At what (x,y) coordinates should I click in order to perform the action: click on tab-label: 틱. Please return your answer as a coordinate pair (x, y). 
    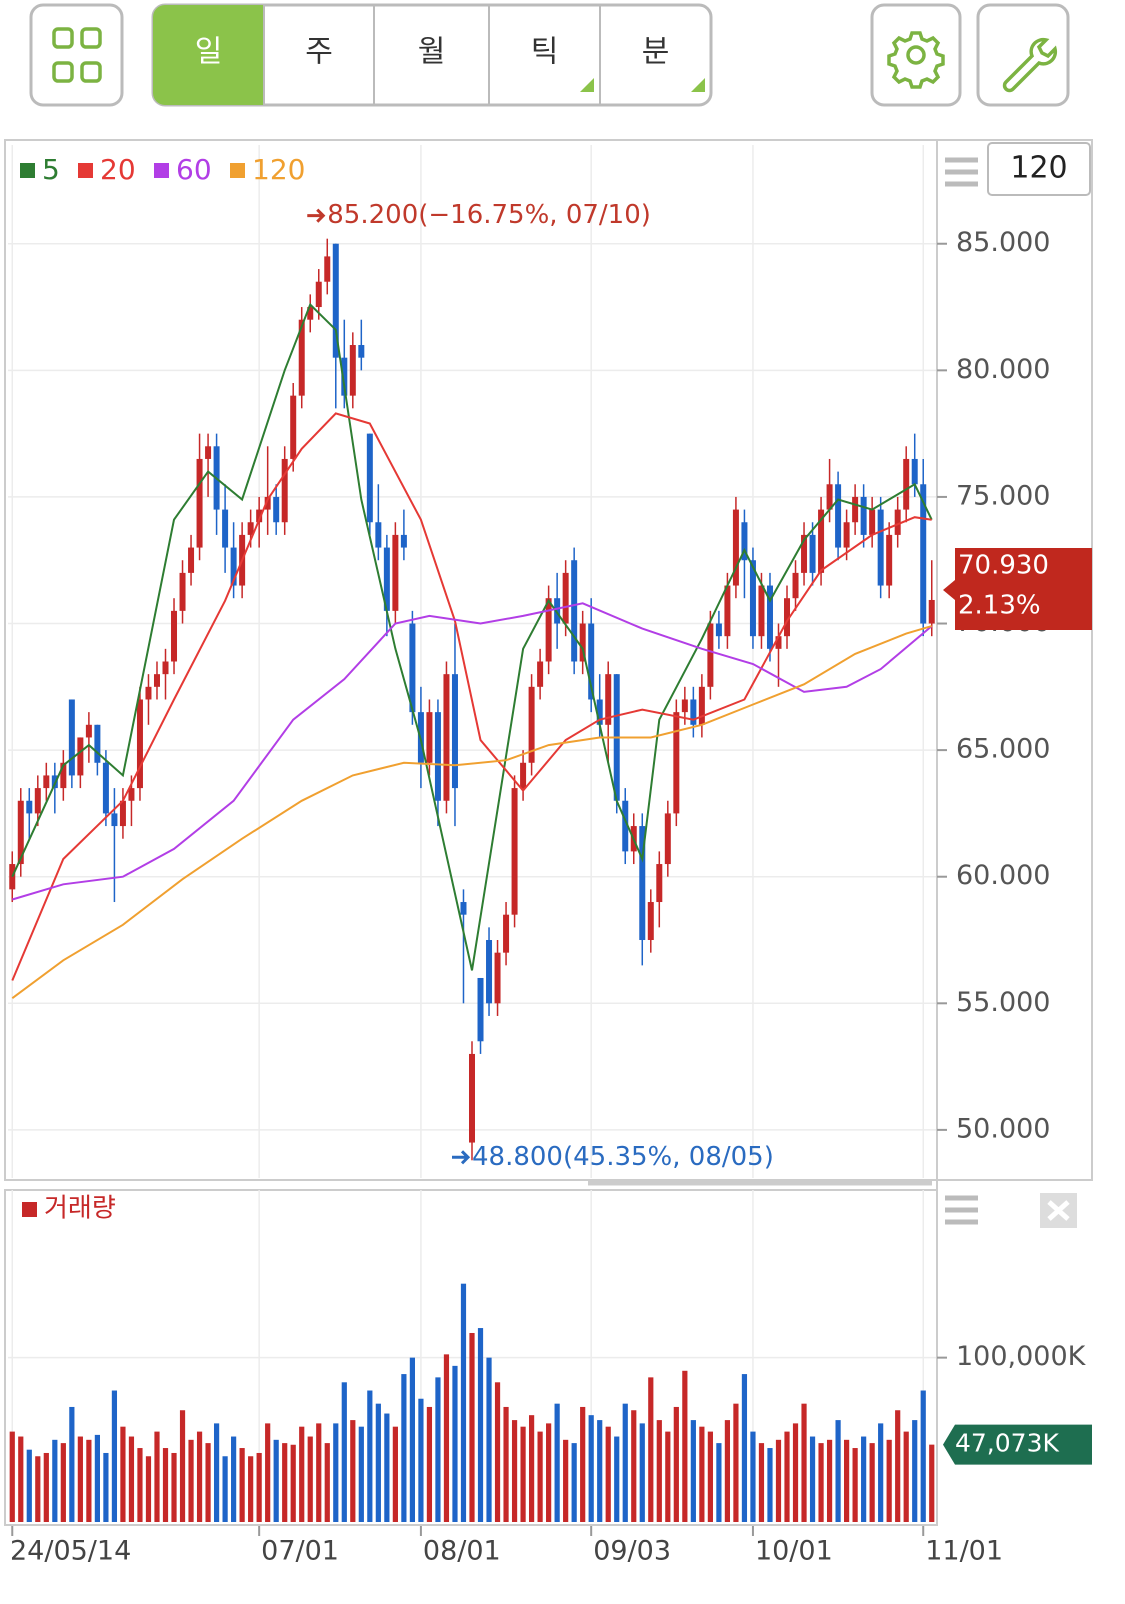
    Looking at the image, I should click on (545, 52).